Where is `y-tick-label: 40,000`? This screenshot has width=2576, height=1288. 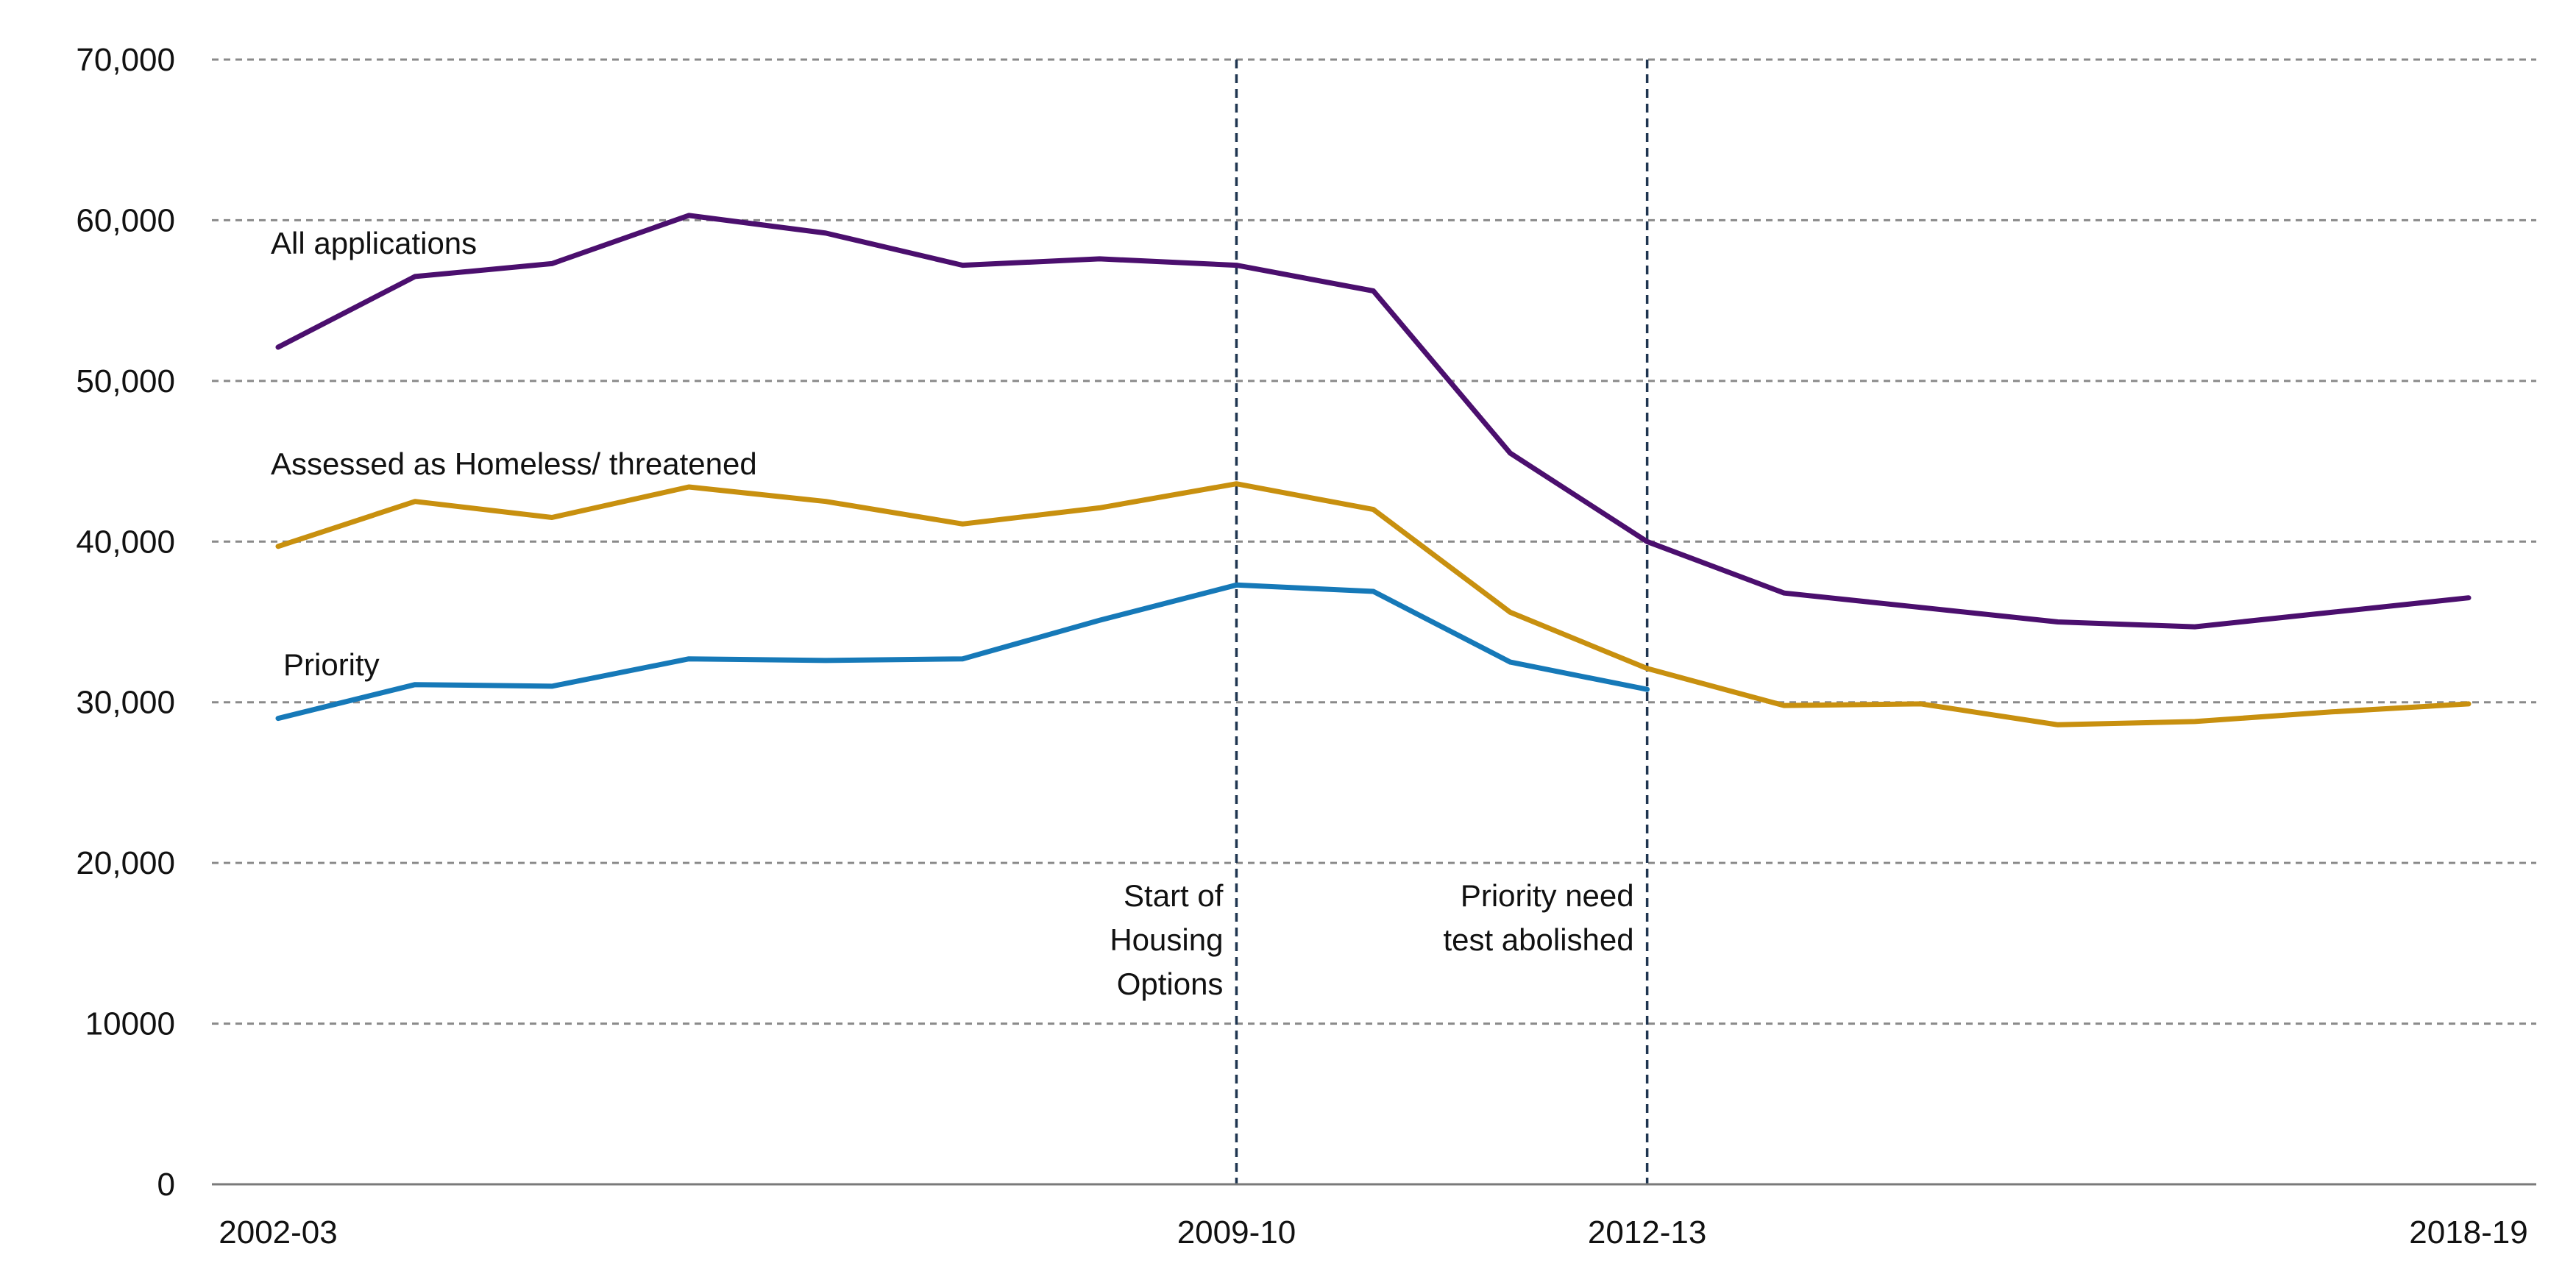
y-tick-label: 40,000 is located at coordinates (125, 542).